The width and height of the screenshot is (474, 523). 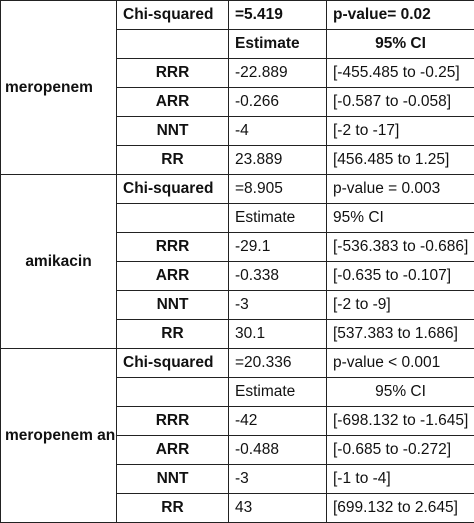 What do you see at coordinates (278, 73) in the screenshot?
I see `estimate-value: -22.889` at bounding box center [278, 73].